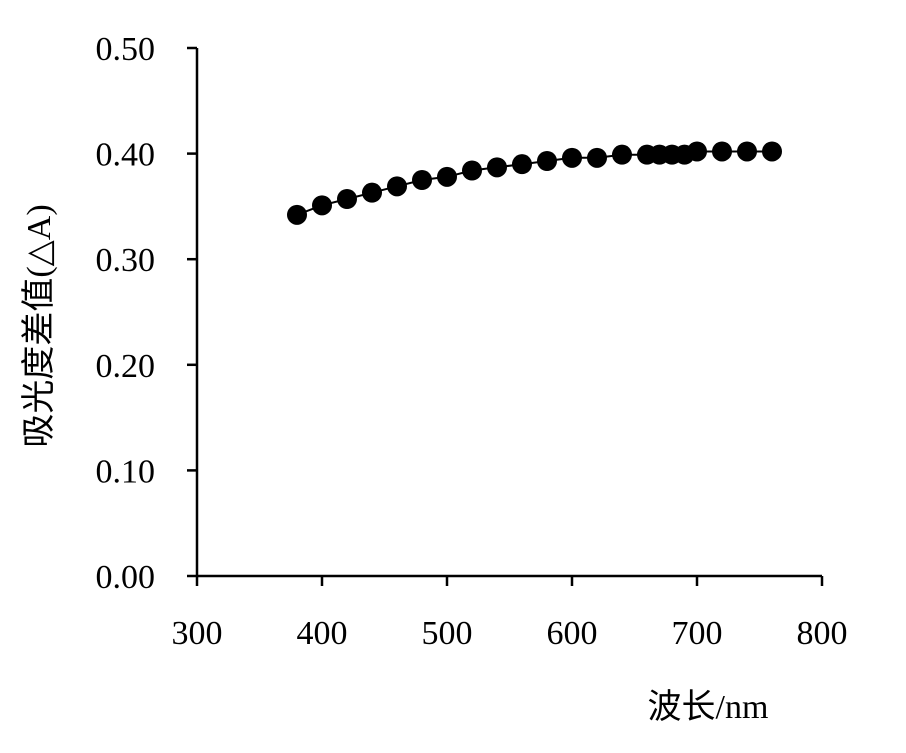 The width and height of the screenshot is (906, 753). What do you see at coordinates (126, 155) in the screenshot?
I see `y-tick-label: 0.40` at bounding box center [126, 155].